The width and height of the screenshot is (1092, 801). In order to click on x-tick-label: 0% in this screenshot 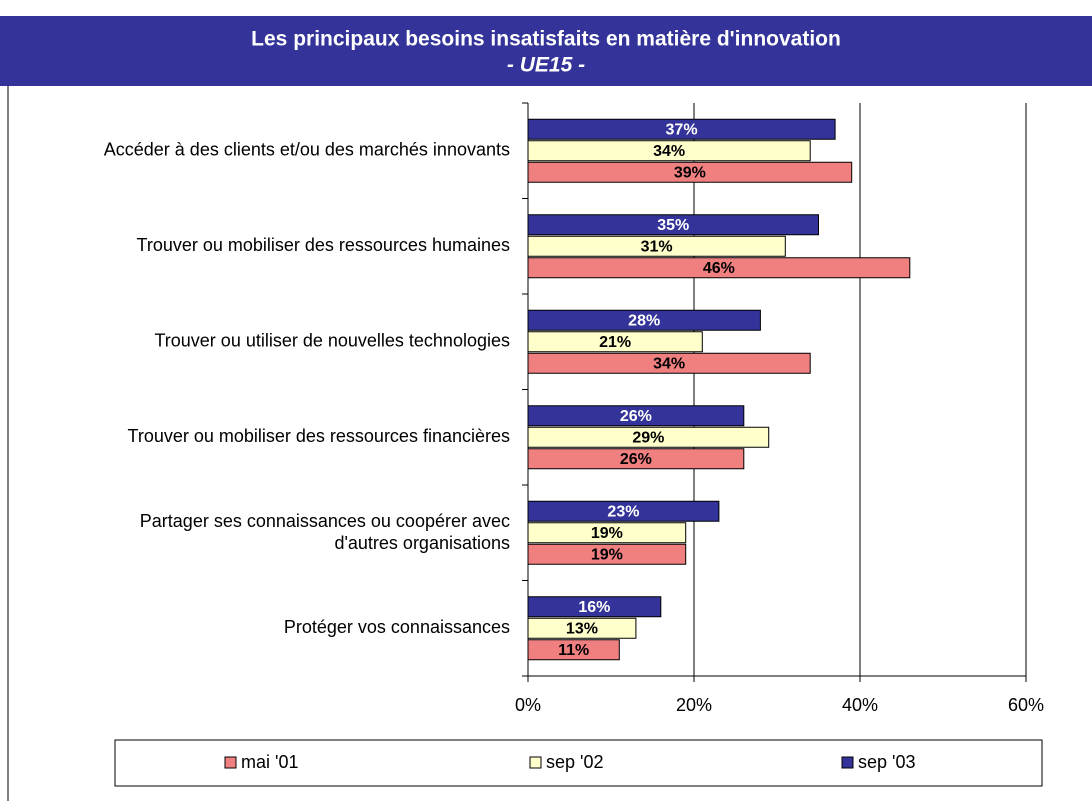, I will do `click(528, 705)`.